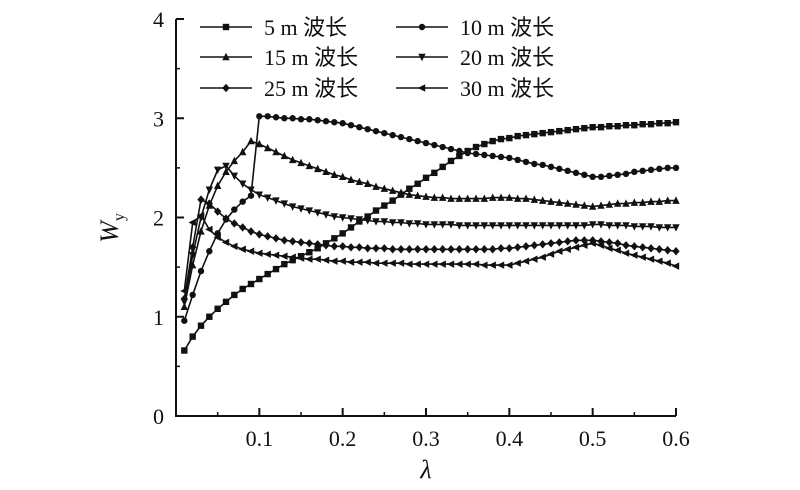 The image size is (800, 490). What do you see at coordinates (422, 27) in the screenshot?
I see `legend-marker` at bounding box center [422, 27].